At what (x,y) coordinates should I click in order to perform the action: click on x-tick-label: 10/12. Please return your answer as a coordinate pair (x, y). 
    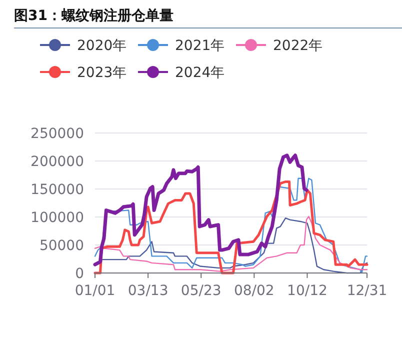
    Looking at the image, I should click on (307, 291).